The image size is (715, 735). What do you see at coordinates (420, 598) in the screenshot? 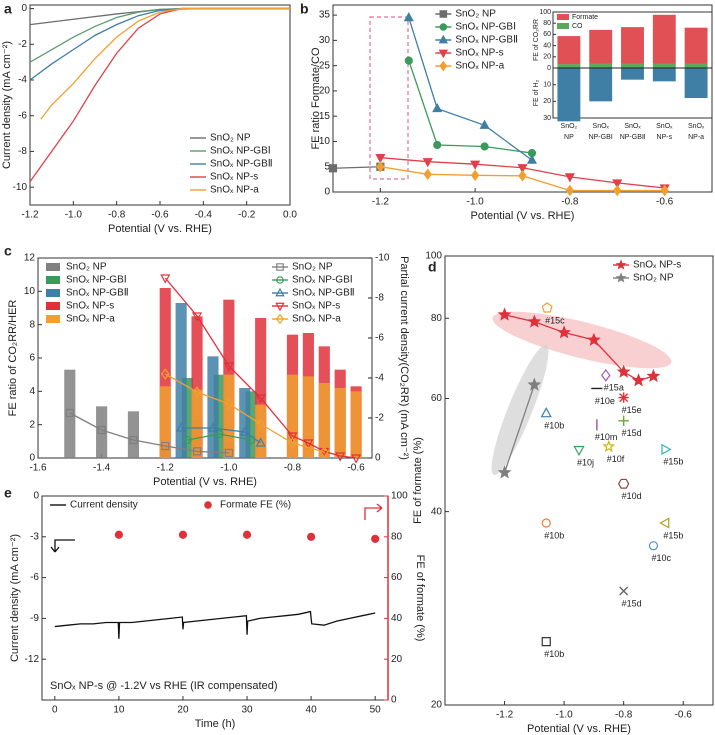
I see `y2-axis-label: FE of formate (%)` at bounding box center [420, 598].